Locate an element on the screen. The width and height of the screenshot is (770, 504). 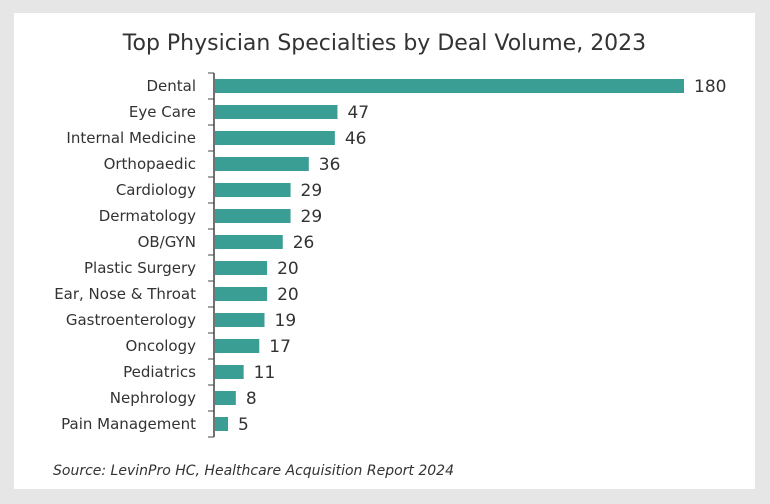
category-label: OB/GYN is located at coordinates (167, 242).